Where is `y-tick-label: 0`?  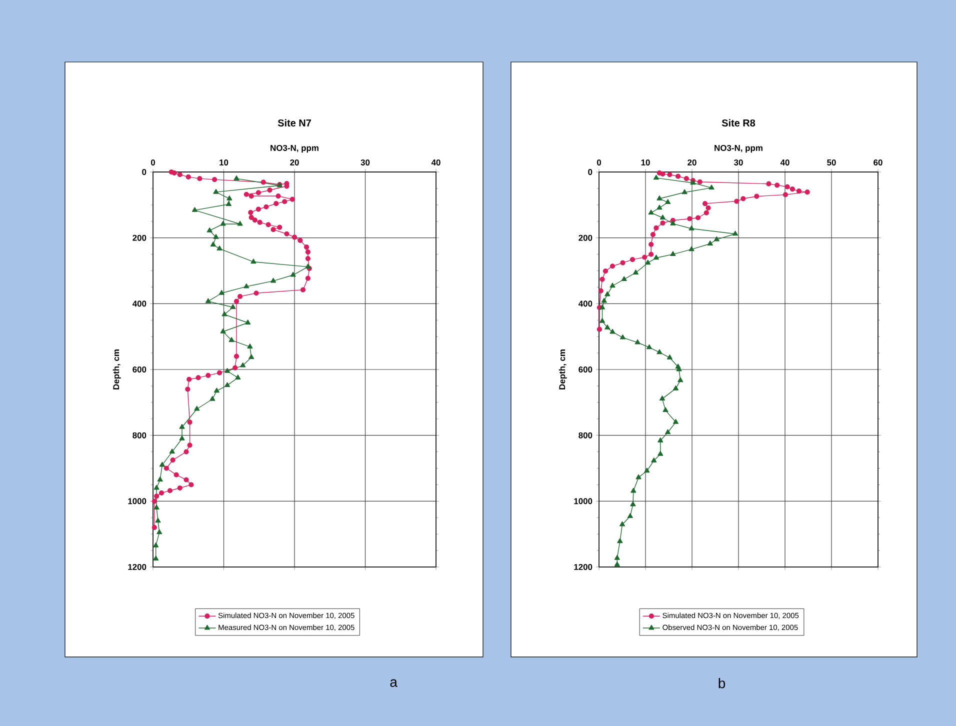 y-tick-label: 0 is located at coordinates (590, 172).